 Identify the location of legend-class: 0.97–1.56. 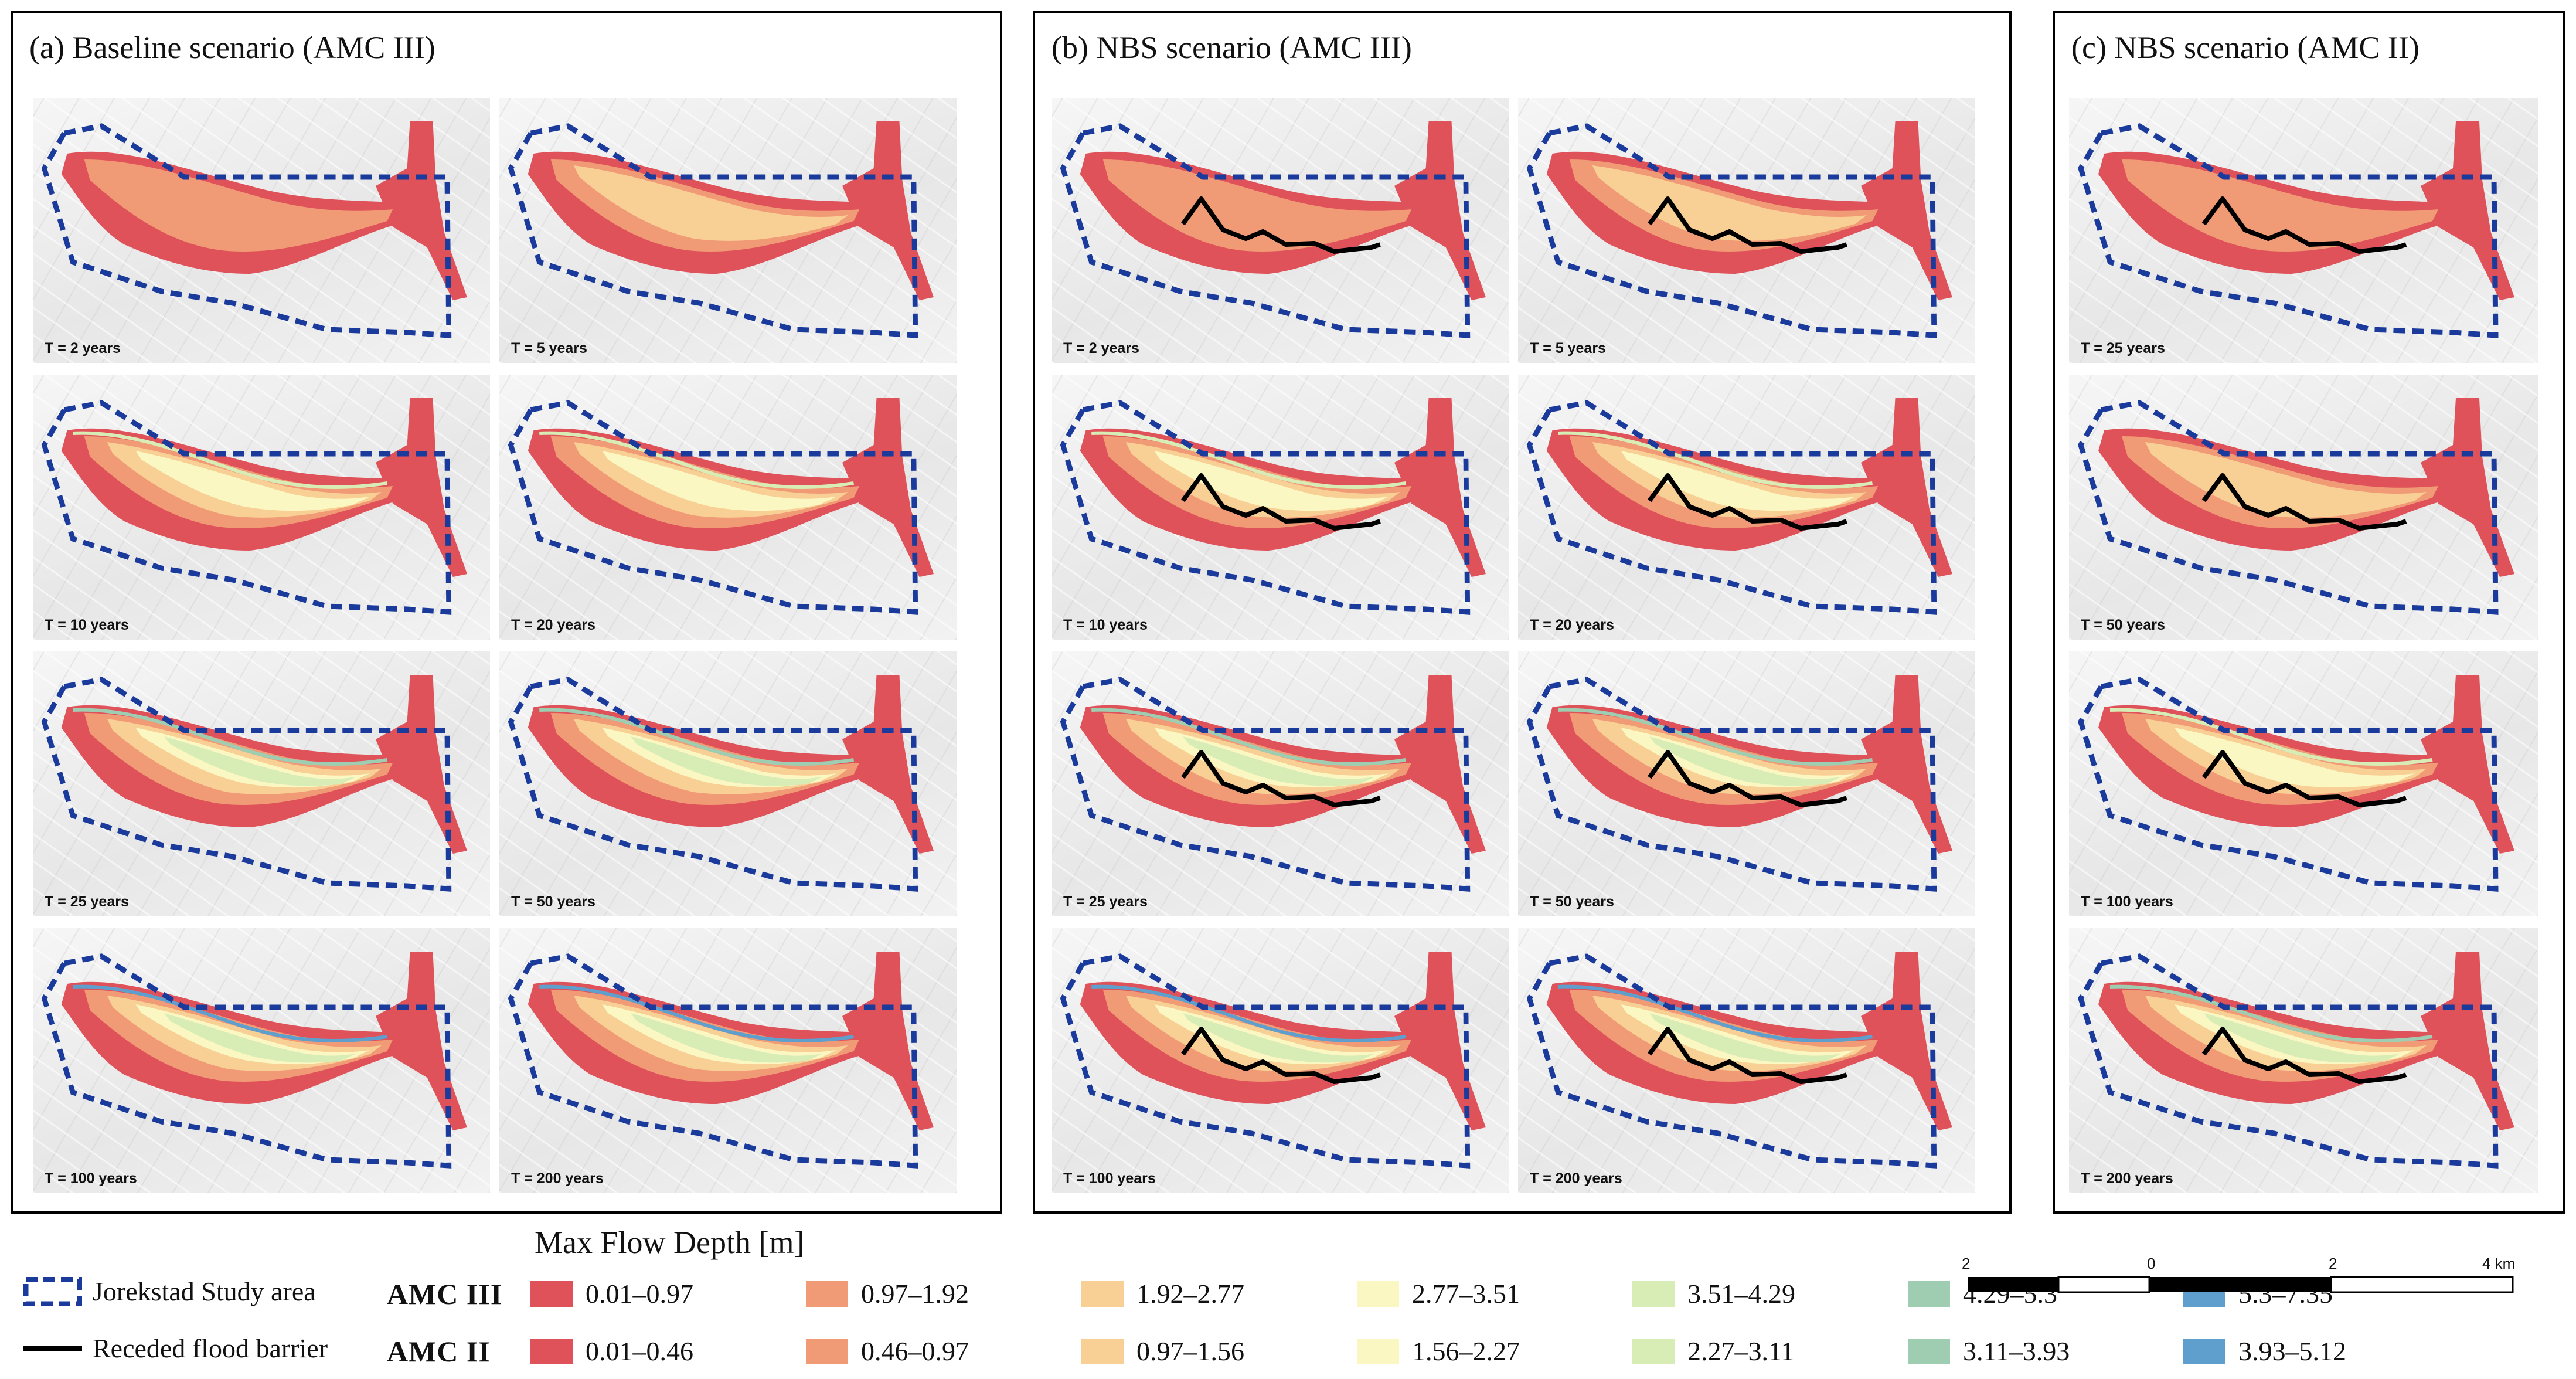
(1162, 1352).